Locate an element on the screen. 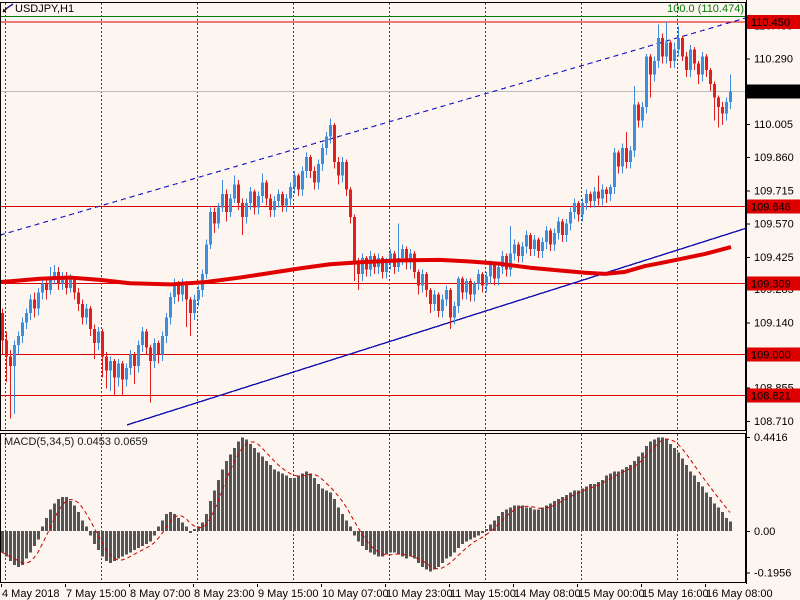 The image size is (800, 600). price-tag-label: 108.821 is located at coordinates (771, 396).